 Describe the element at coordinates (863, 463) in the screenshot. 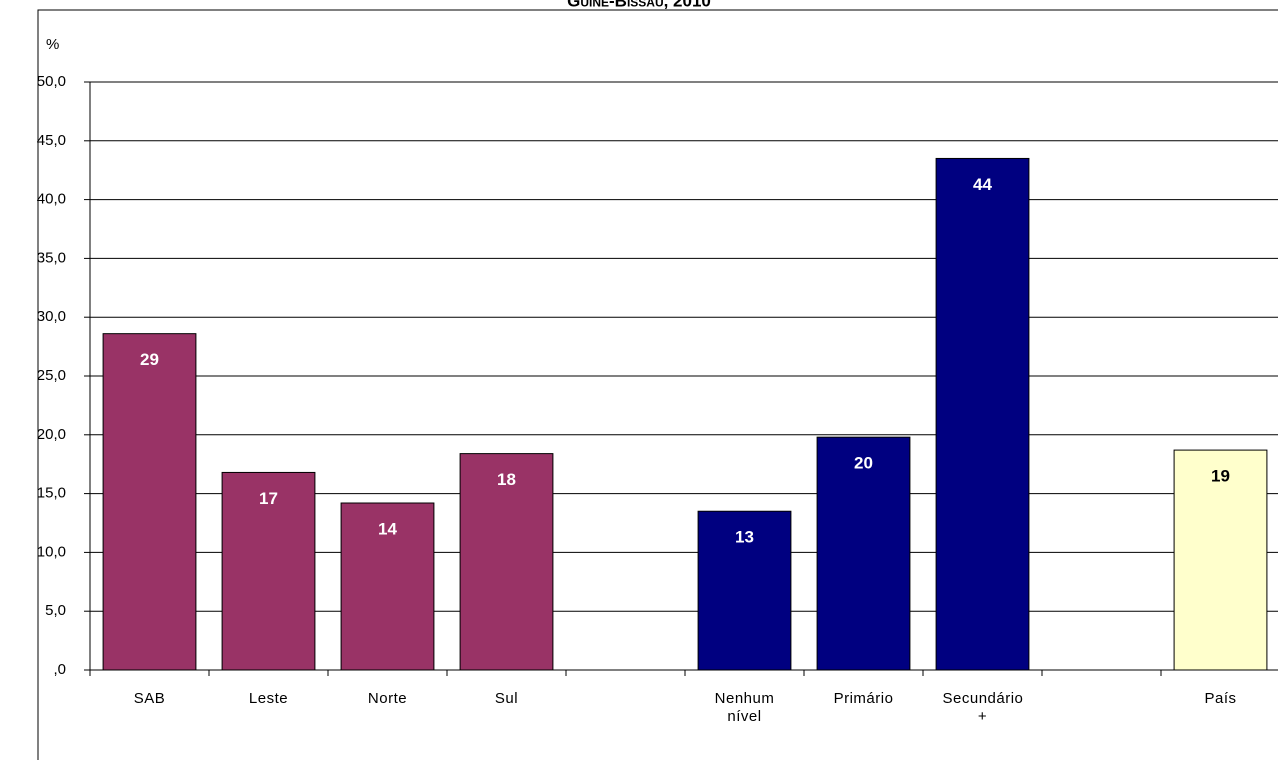

I see `data-label: 20` at that location.